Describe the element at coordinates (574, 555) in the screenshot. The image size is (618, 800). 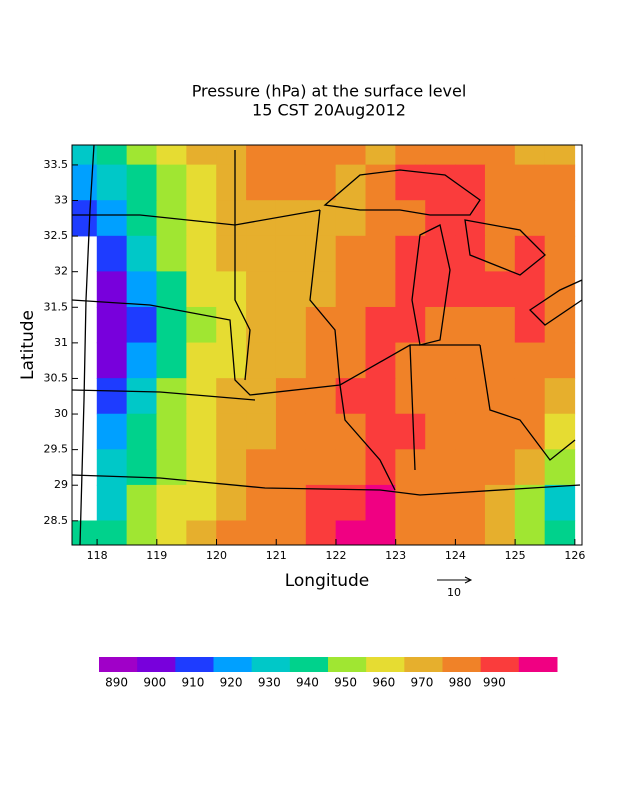
I see `x-tick-label: 126` at that location.